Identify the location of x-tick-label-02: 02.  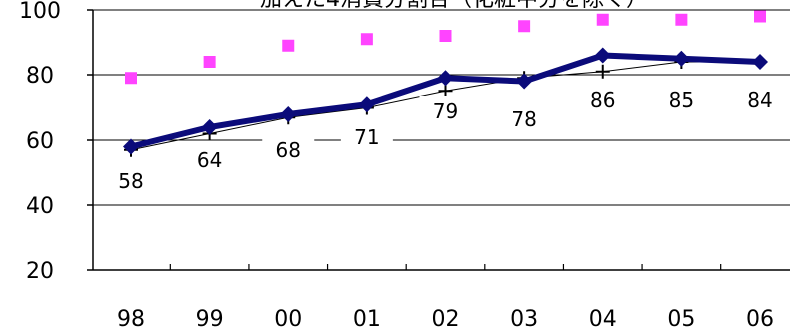
(446, 319).